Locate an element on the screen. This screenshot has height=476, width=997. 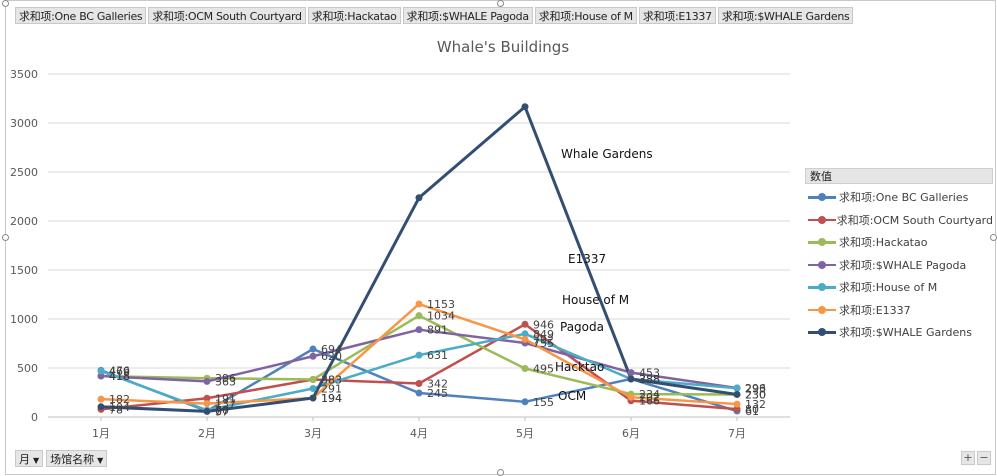
data-label: 453 is located at coordinates (649, 373).